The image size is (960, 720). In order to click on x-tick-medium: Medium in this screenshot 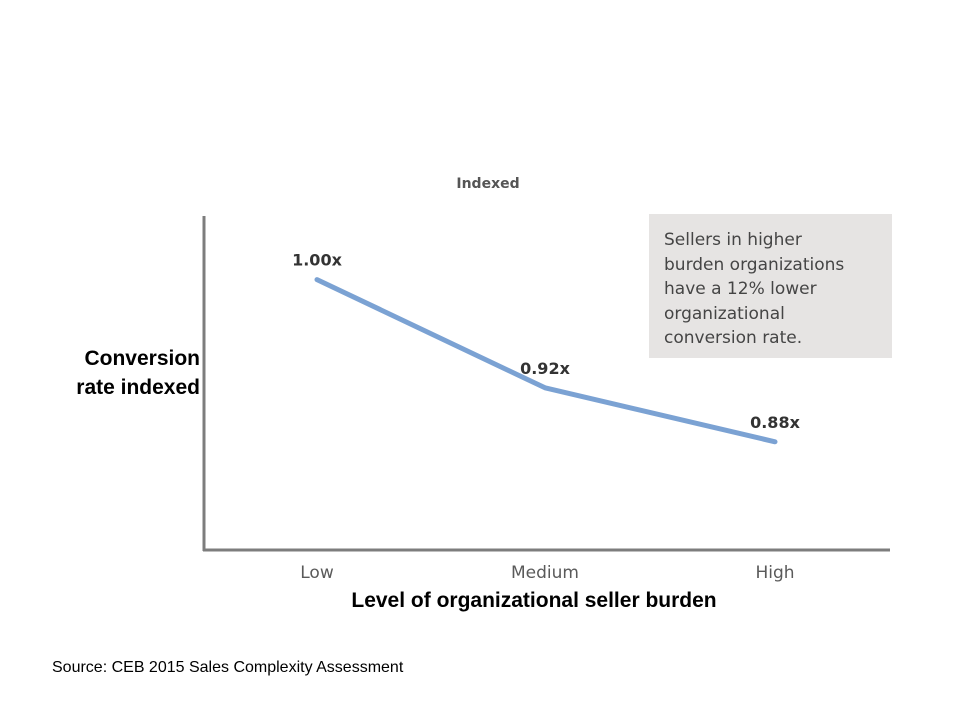, I will do `click(545, 573)`.